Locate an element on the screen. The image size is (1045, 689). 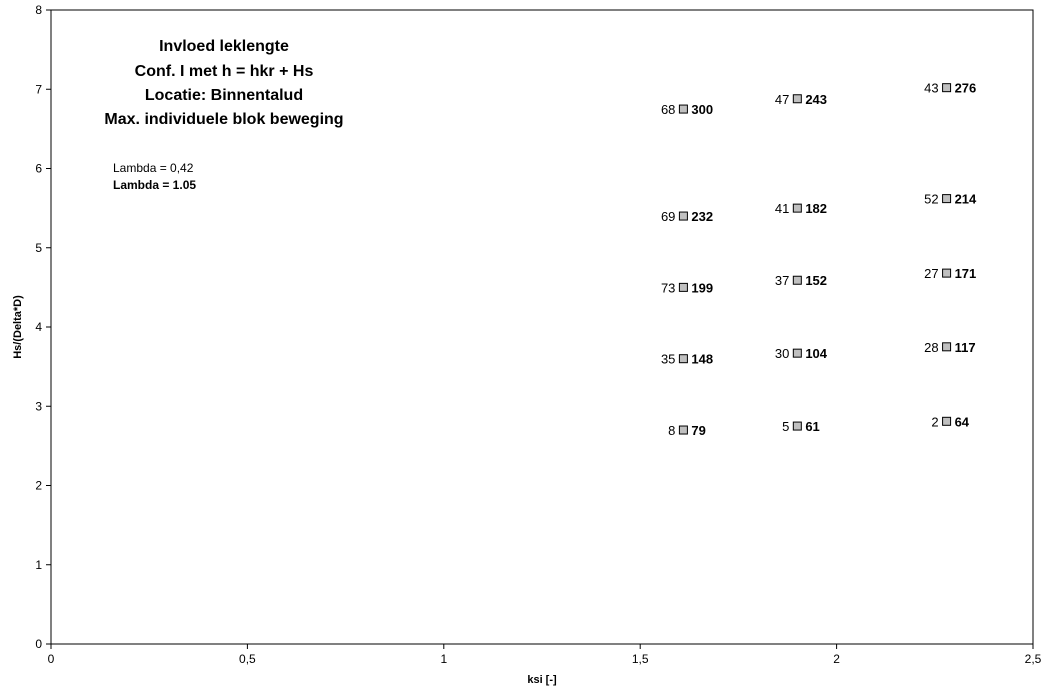
data-point: 2 64 is located at coordinates (950, 421).